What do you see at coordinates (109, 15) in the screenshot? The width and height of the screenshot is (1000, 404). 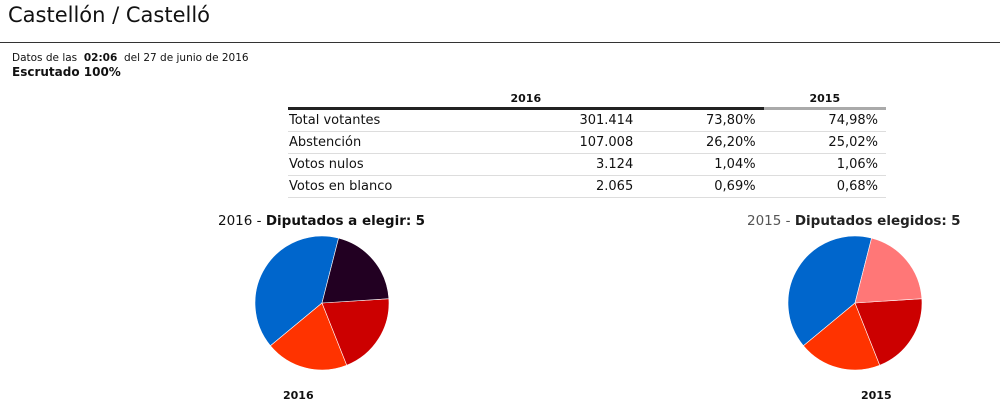 I see `page-title: Castellón / Castelló` at bounding box center [109, 15].